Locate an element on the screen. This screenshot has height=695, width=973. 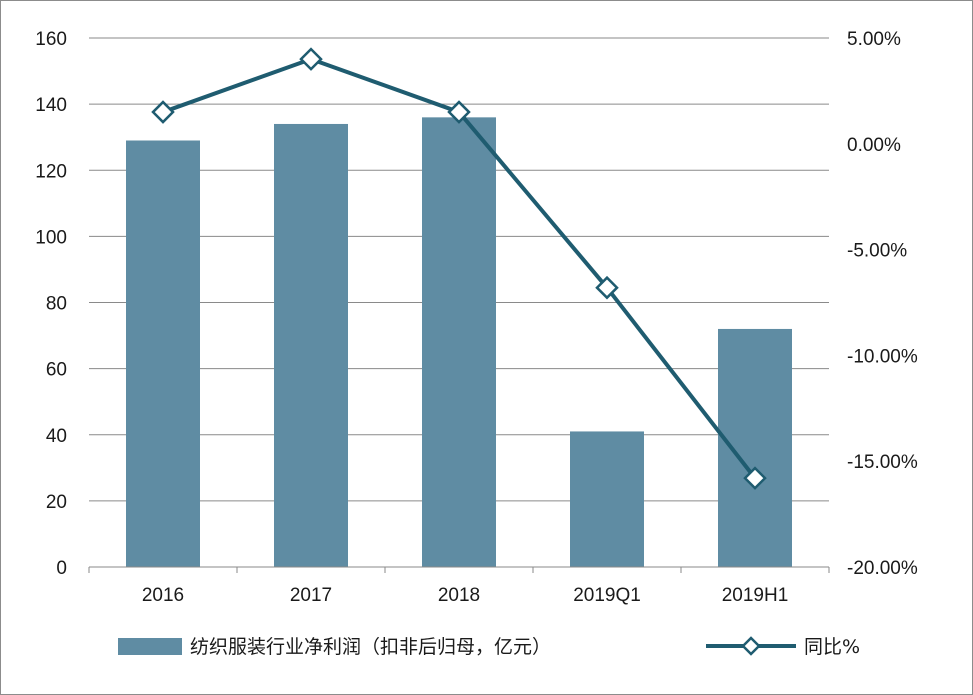
y-right-tick-label: -15.00% is located at coordinates (882, 462).